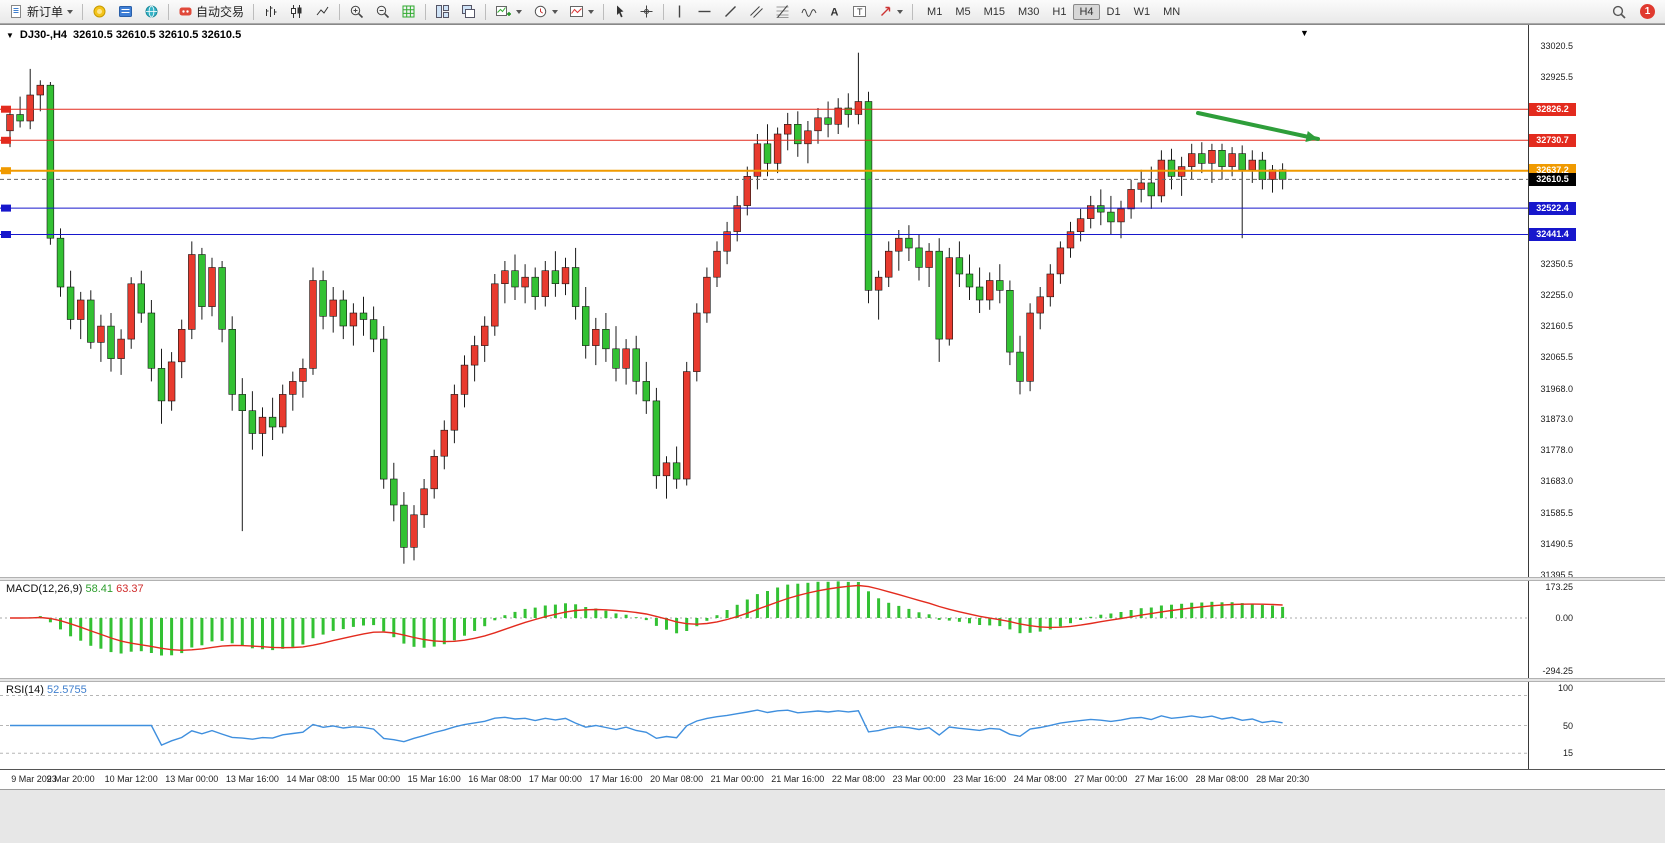 Image resolution: width=1665 pixels, height=843 pixels. What do you see at coordinates (66, 690) in the screenshot?
I see `rsi-value: 52.5755` at bounding box center [66, 690].